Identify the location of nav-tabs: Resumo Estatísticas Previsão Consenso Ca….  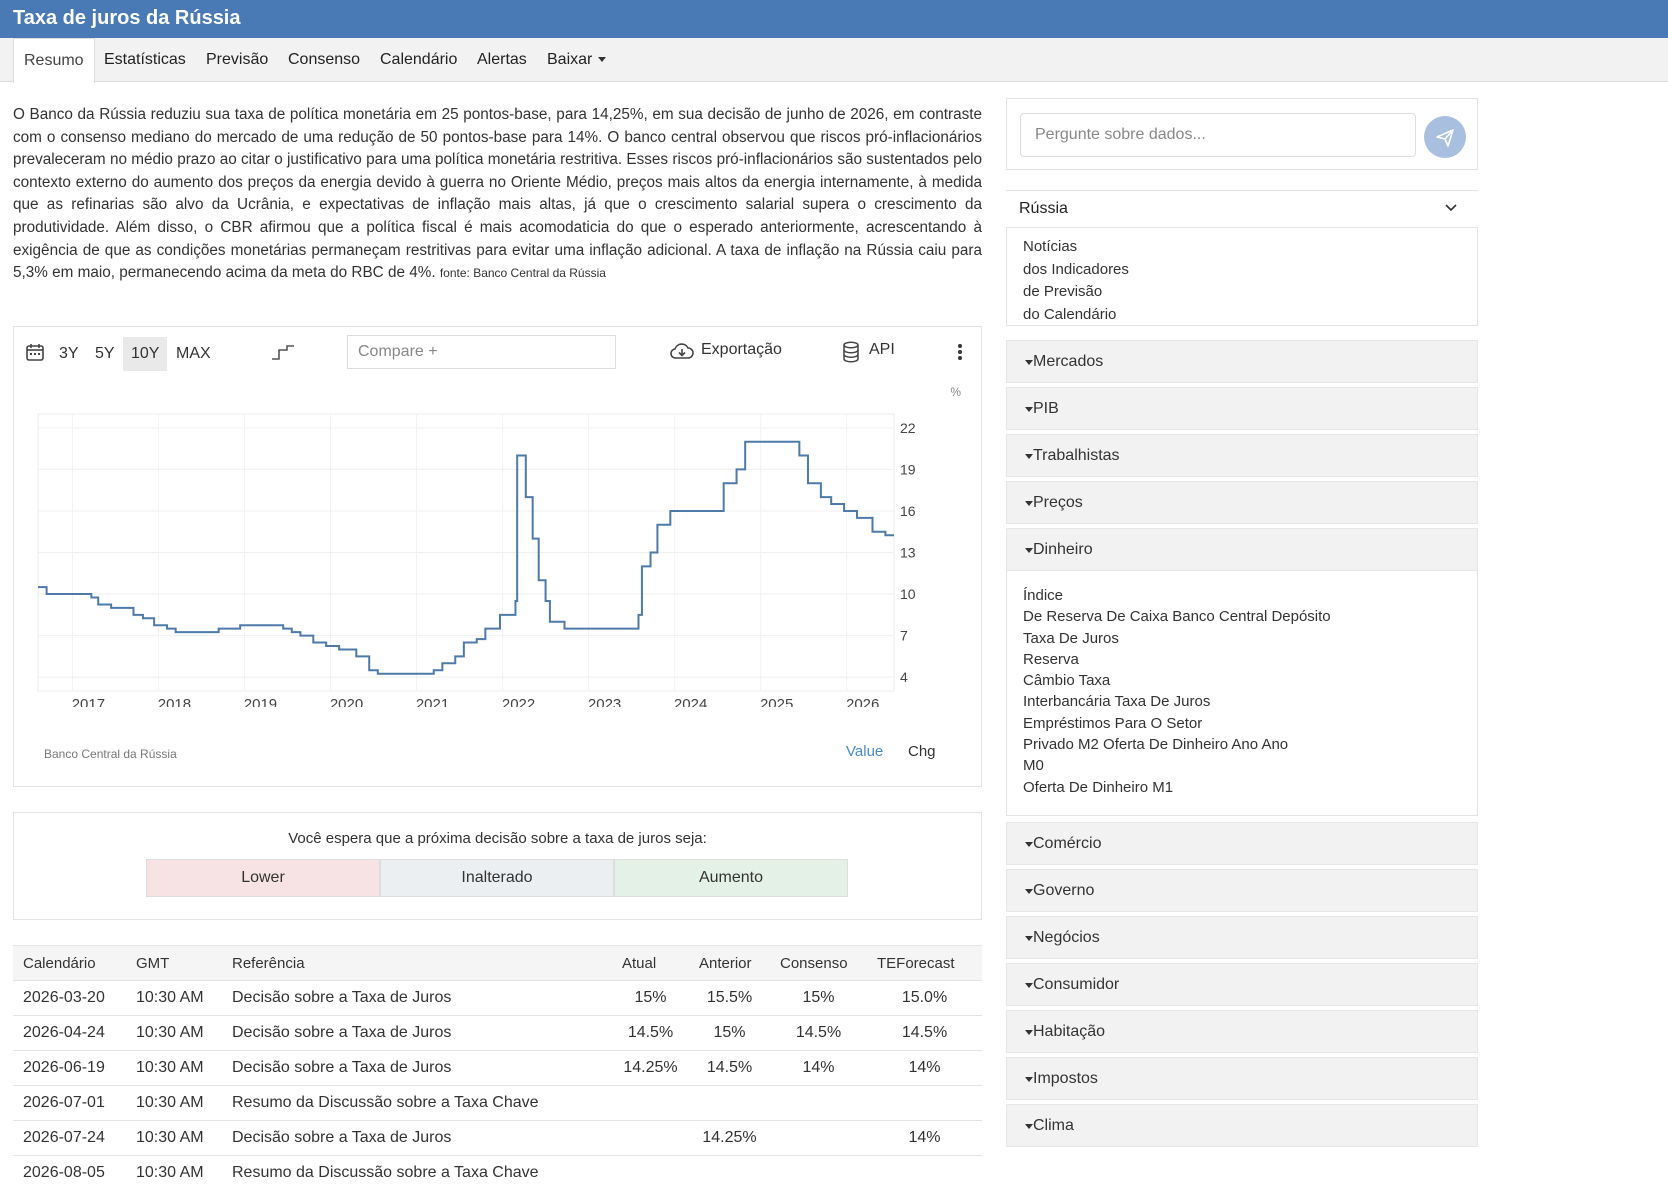
(834, 60).